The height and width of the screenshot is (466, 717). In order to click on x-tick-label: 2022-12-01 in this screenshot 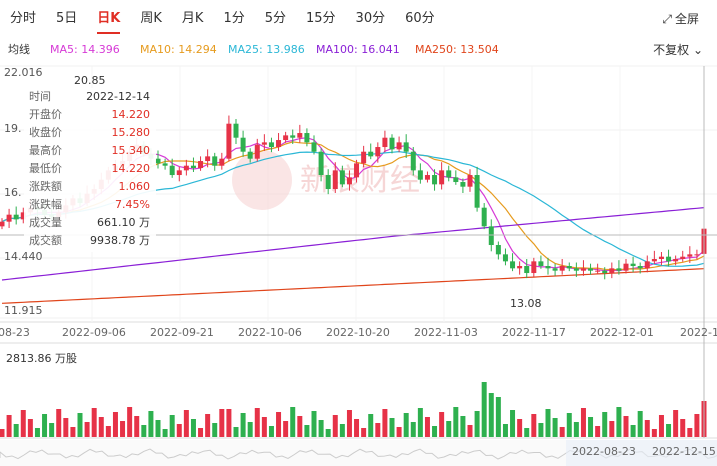, I will do `click(622, 332)`.